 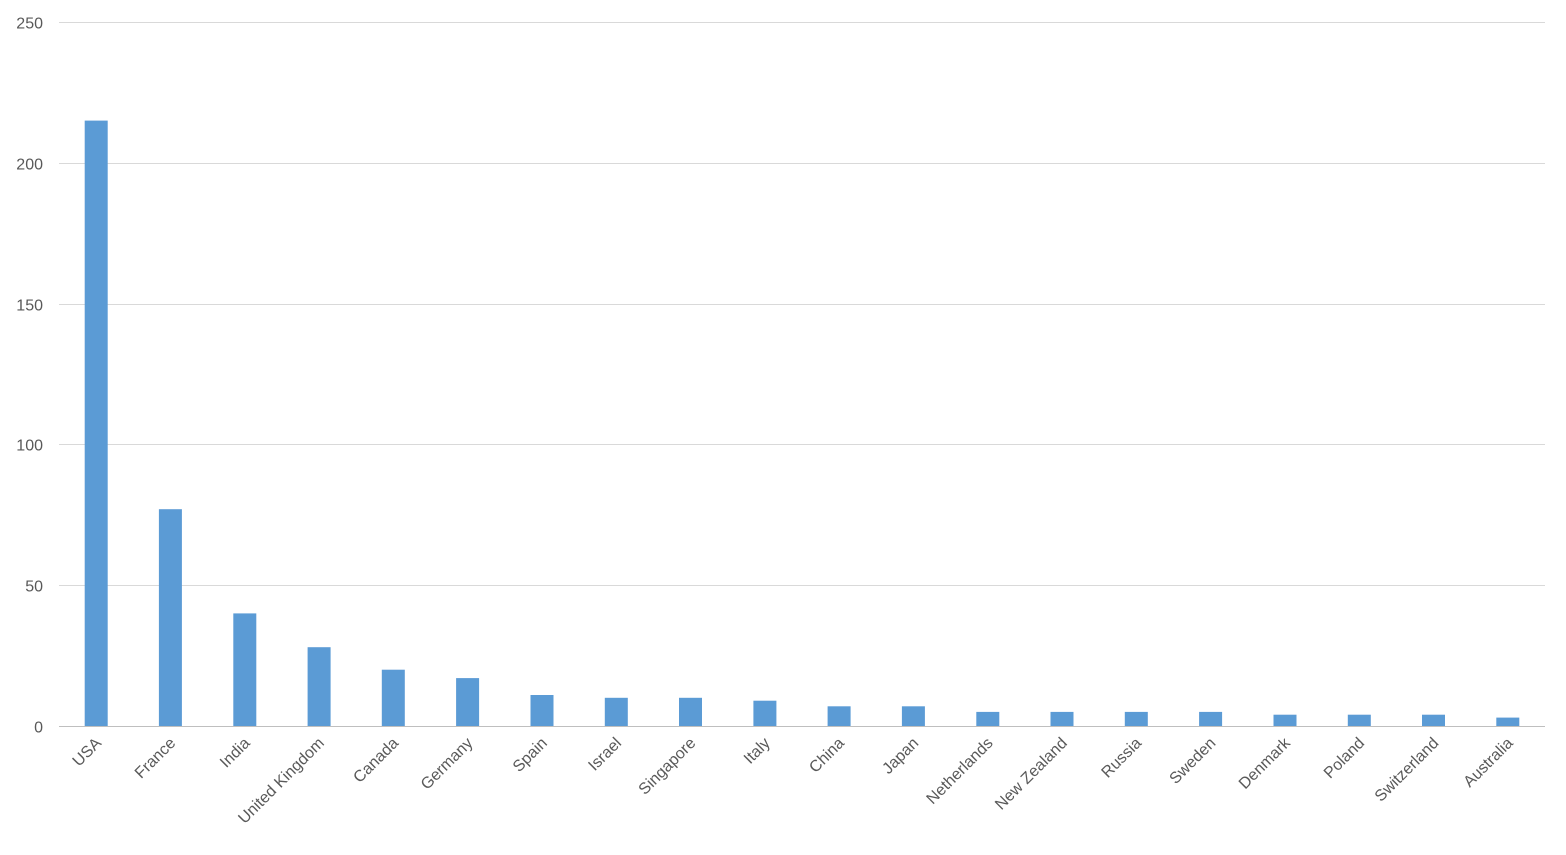 What do you see at coordinates (960, 771) in the screenshot?
I see `x-tick-label: Netherlands` at bounding box center [960, 771].